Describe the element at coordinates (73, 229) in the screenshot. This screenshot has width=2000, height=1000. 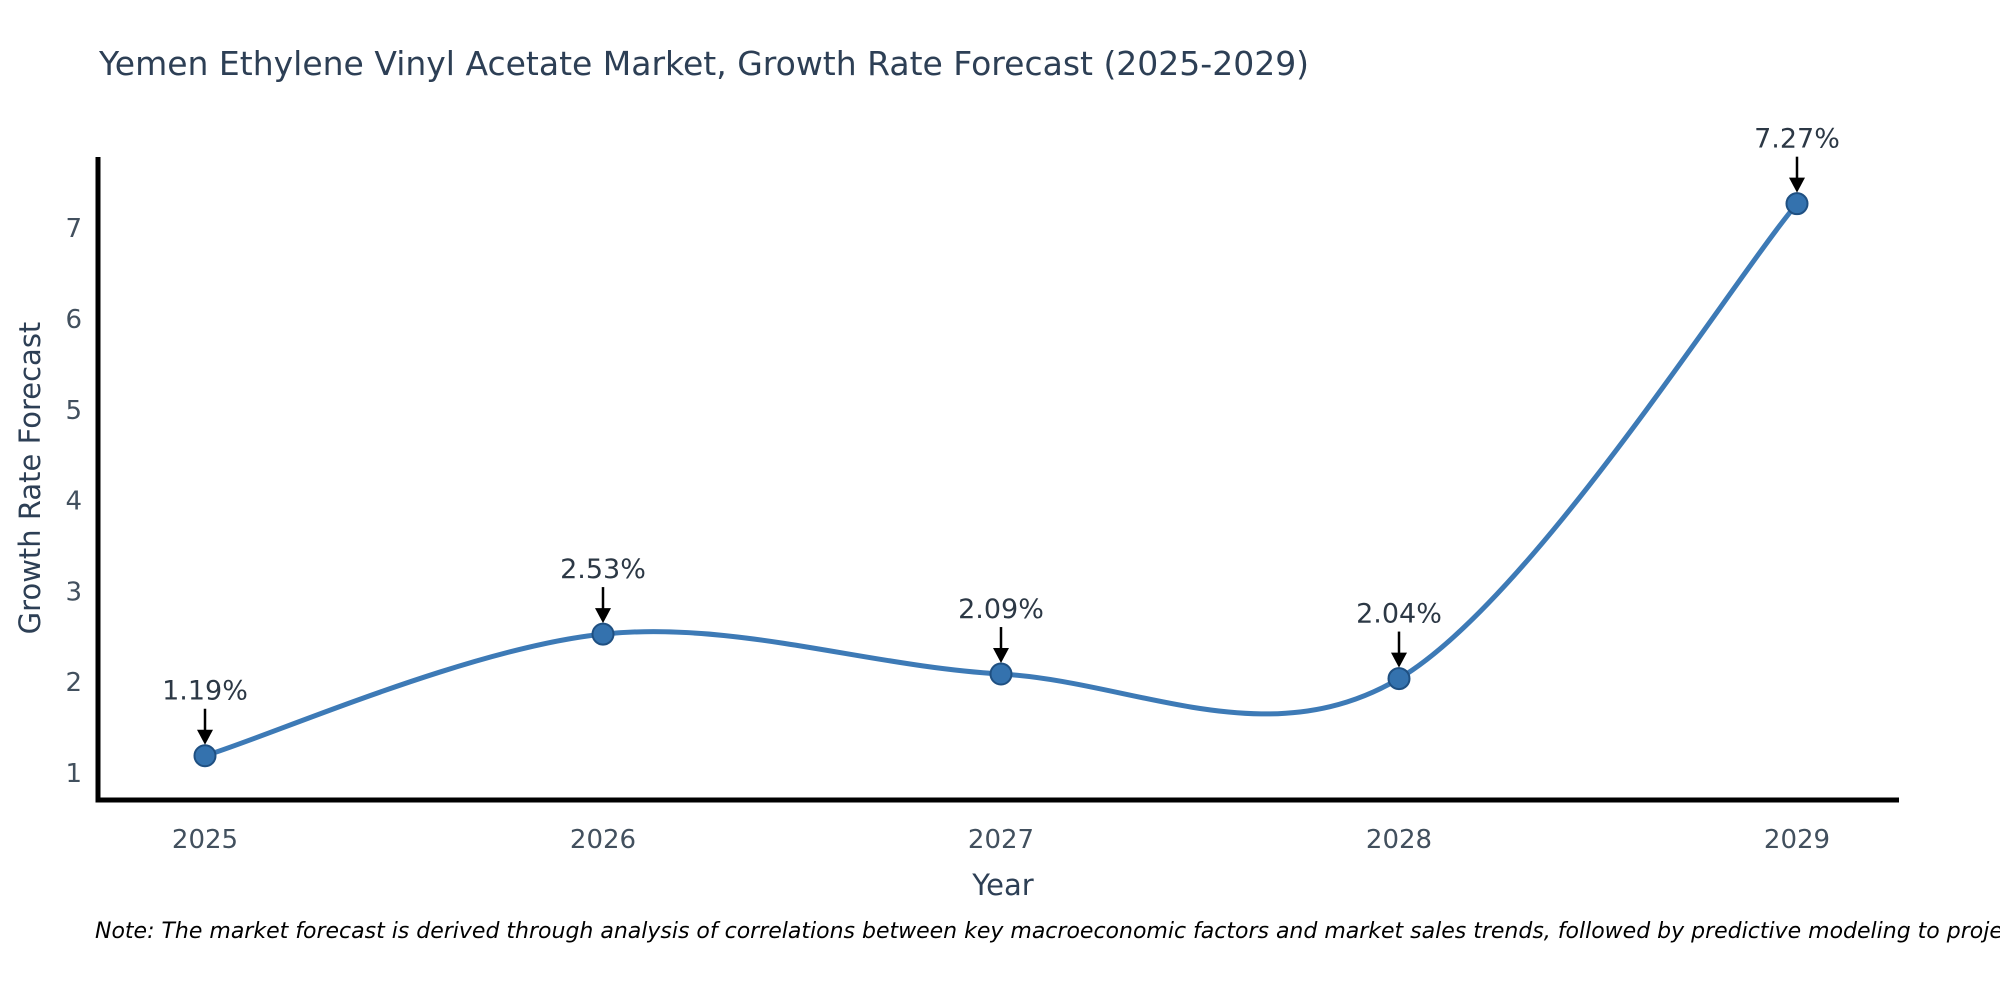
I see `y-tick-label: 7` at that location.